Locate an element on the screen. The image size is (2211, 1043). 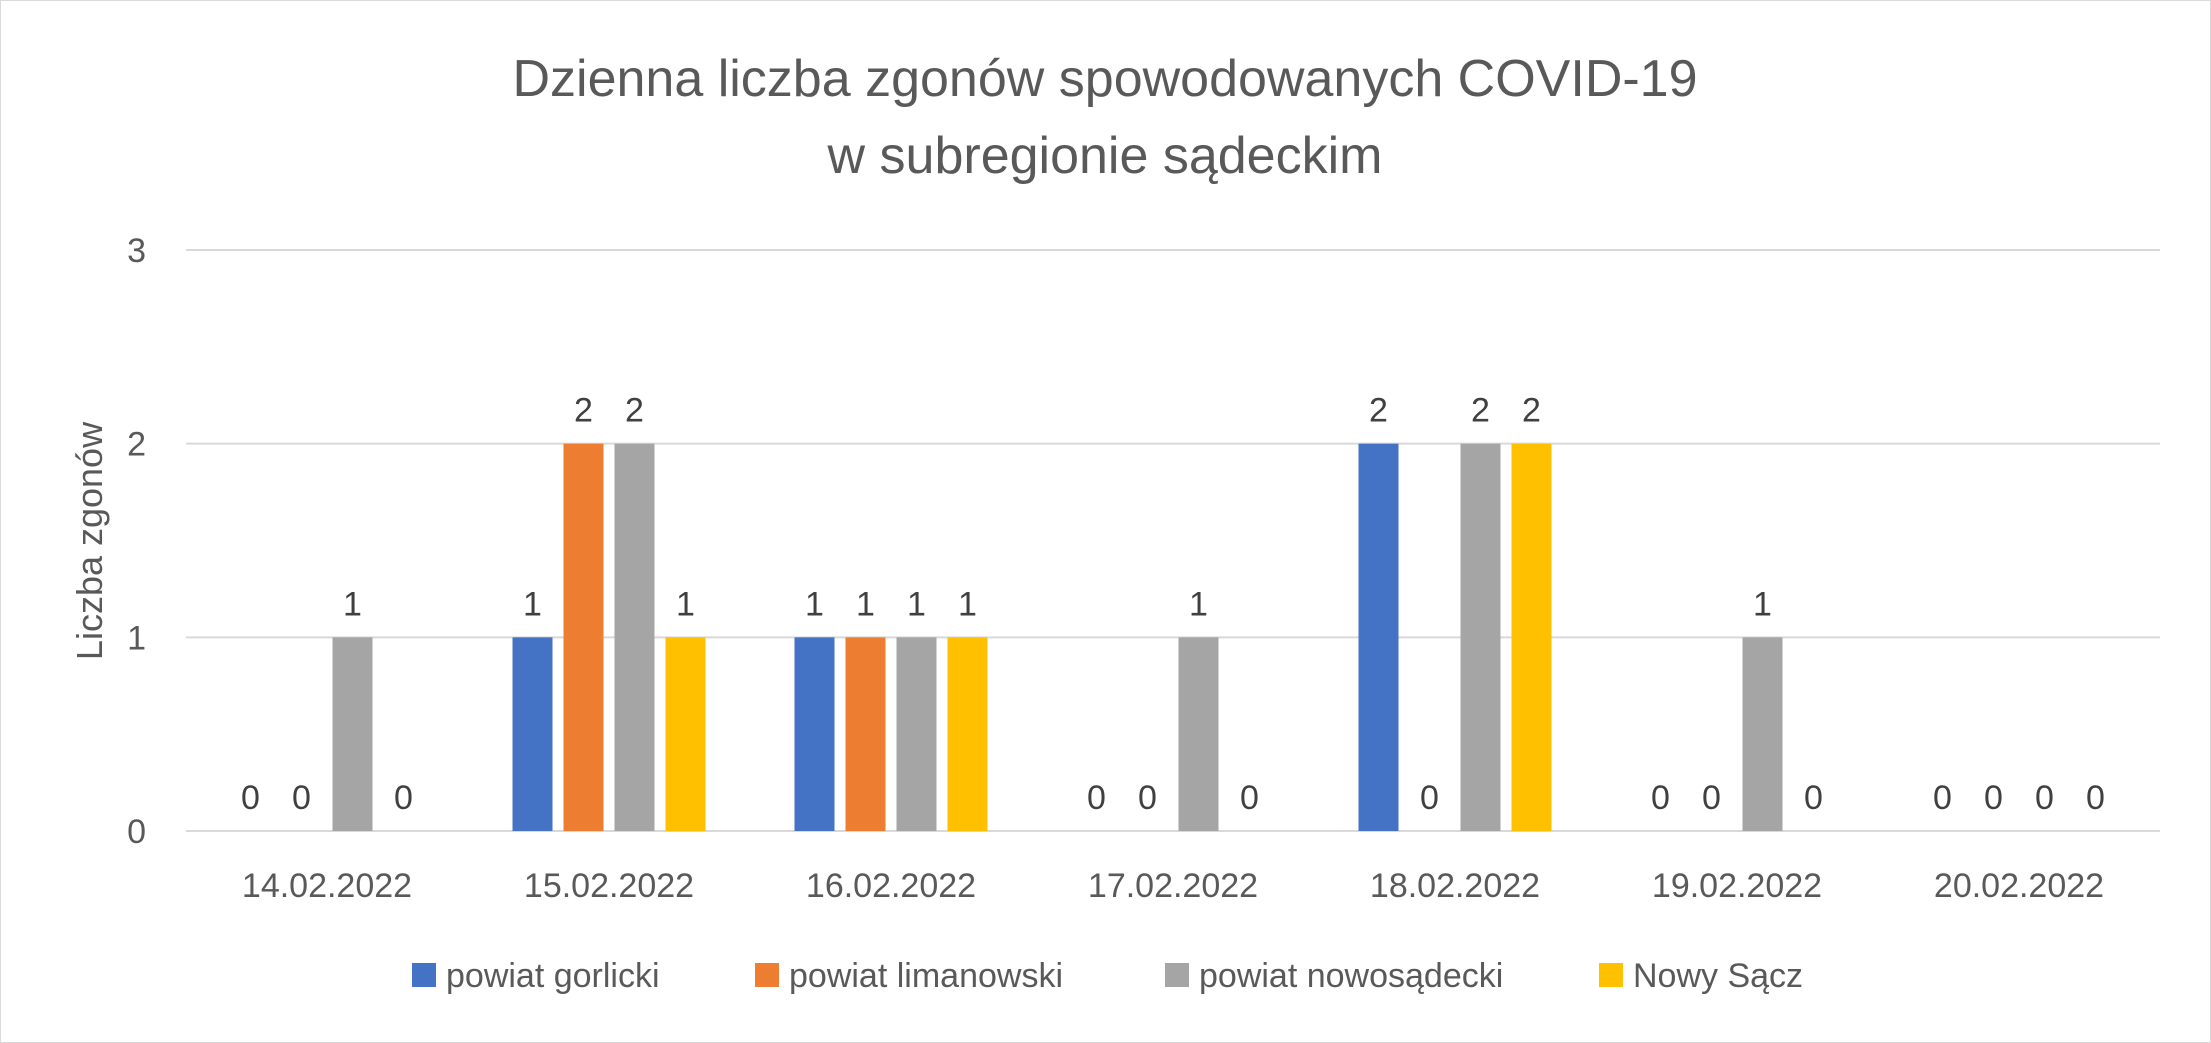
y-tick-label: 0 is located at coordinates (136, 832).